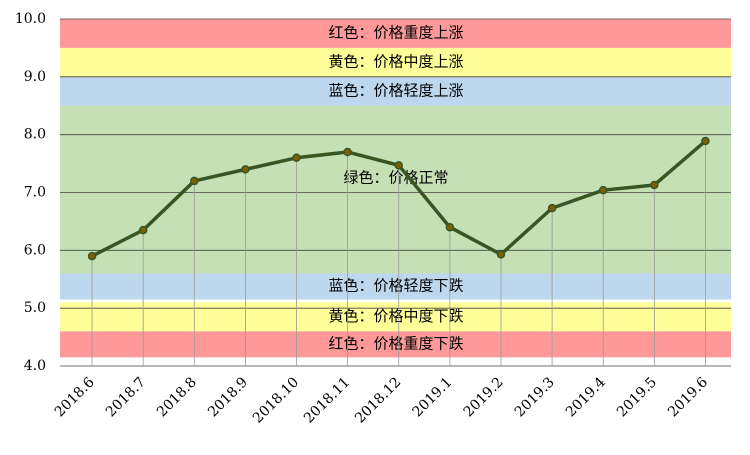 The height and width of the screenshot is (455, 750). I want to click on x-tick-label: 2019.4, so click(586, 397).